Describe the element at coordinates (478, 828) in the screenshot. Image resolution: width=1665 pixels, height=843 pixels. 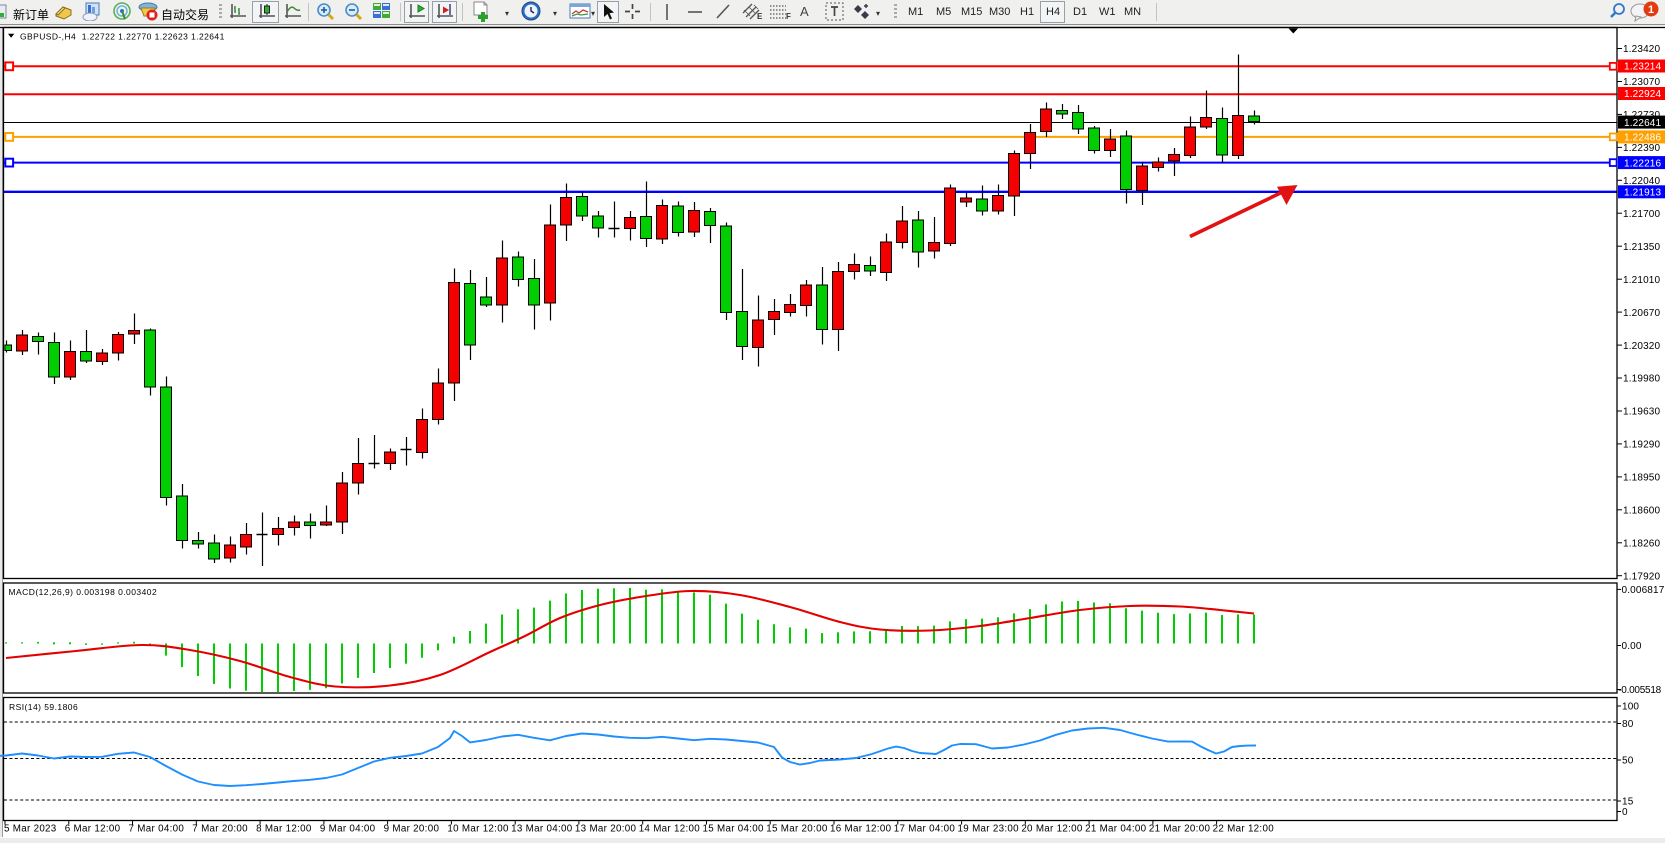
I see `svg-text: 10 Mar 12:00` at that location.